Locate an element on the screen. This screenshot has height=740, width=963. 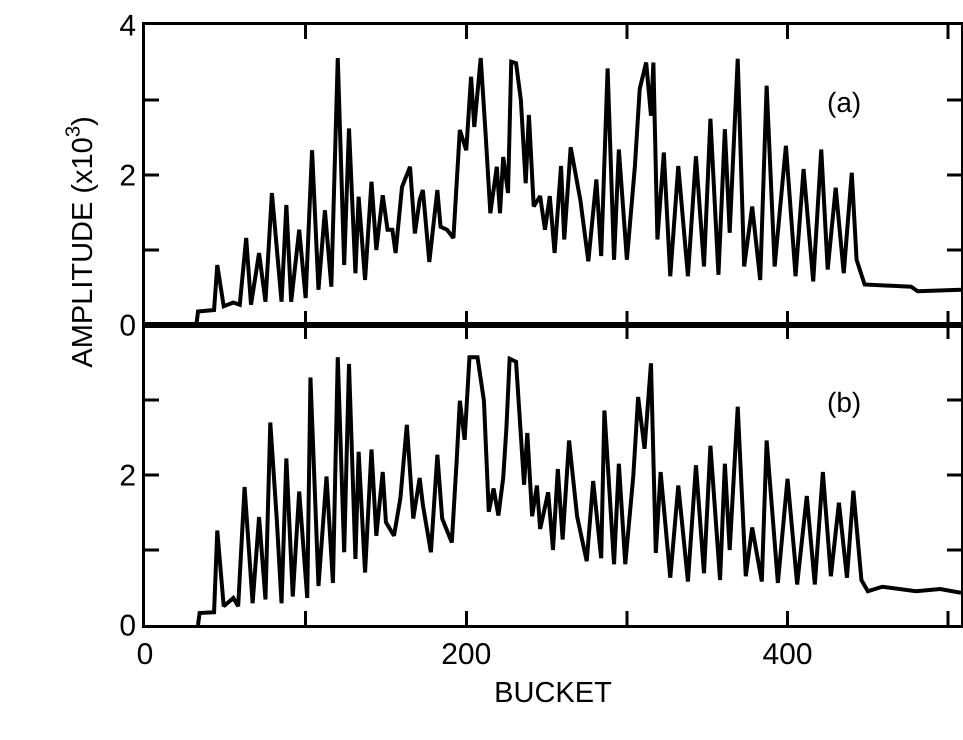
x-axis-title: BUCKET is located at coordinates (553, 692).